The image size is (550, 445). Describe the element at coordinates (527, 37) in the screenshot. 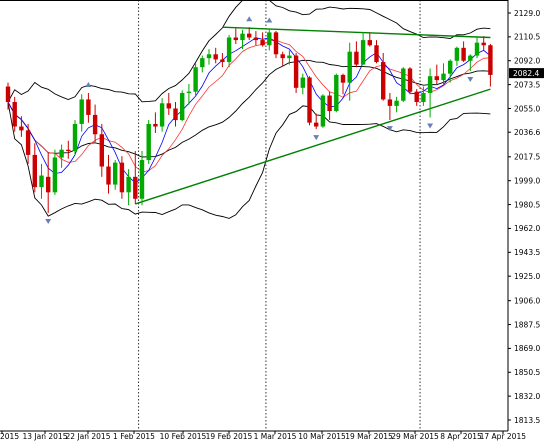

I see `y-tick-label: 2110.5` at that location.